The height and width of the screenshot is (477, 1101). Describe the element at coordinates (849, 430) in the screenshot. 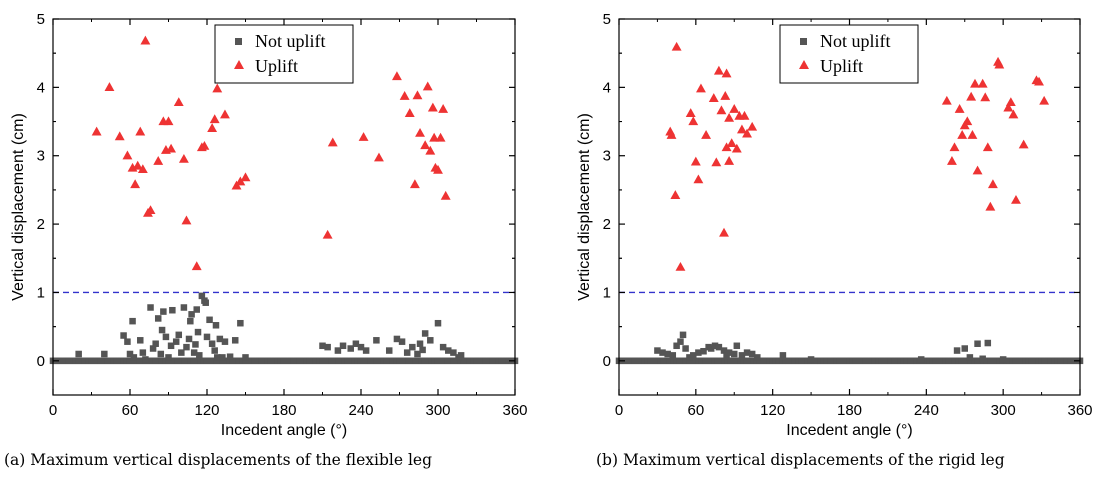

I see `x-axis-label: Incedent angle (°)` at that location.